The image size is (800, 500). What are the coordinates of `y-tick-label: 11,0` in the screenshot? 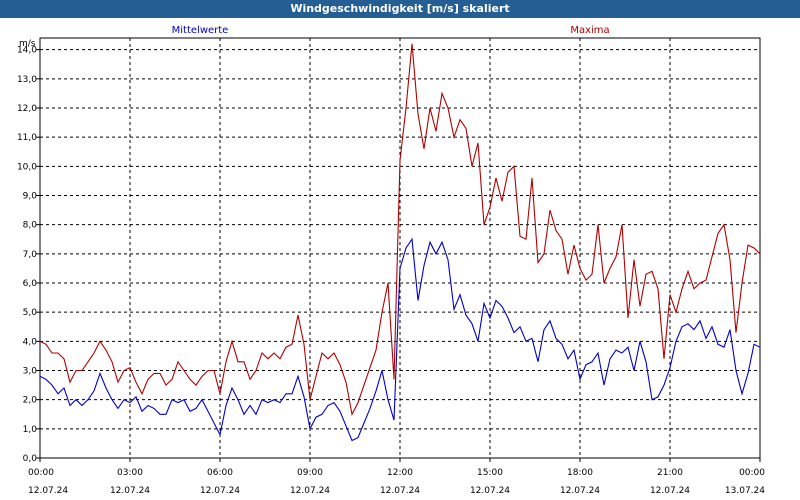 It's located at (27, 138).